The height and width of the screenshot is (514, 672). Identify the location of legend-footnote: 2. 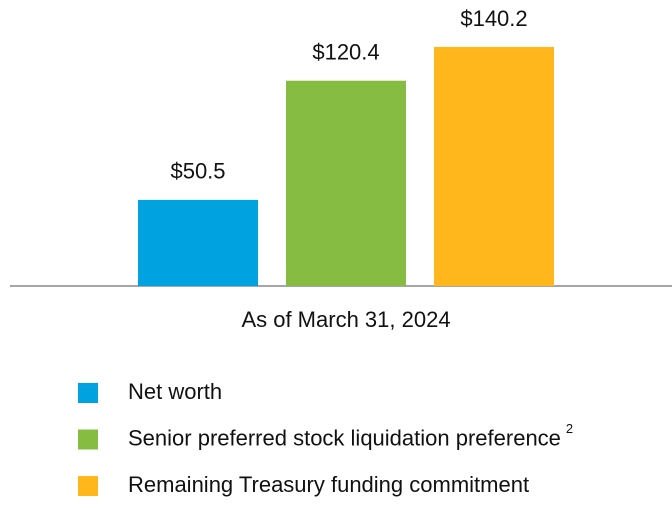
(569, 428).